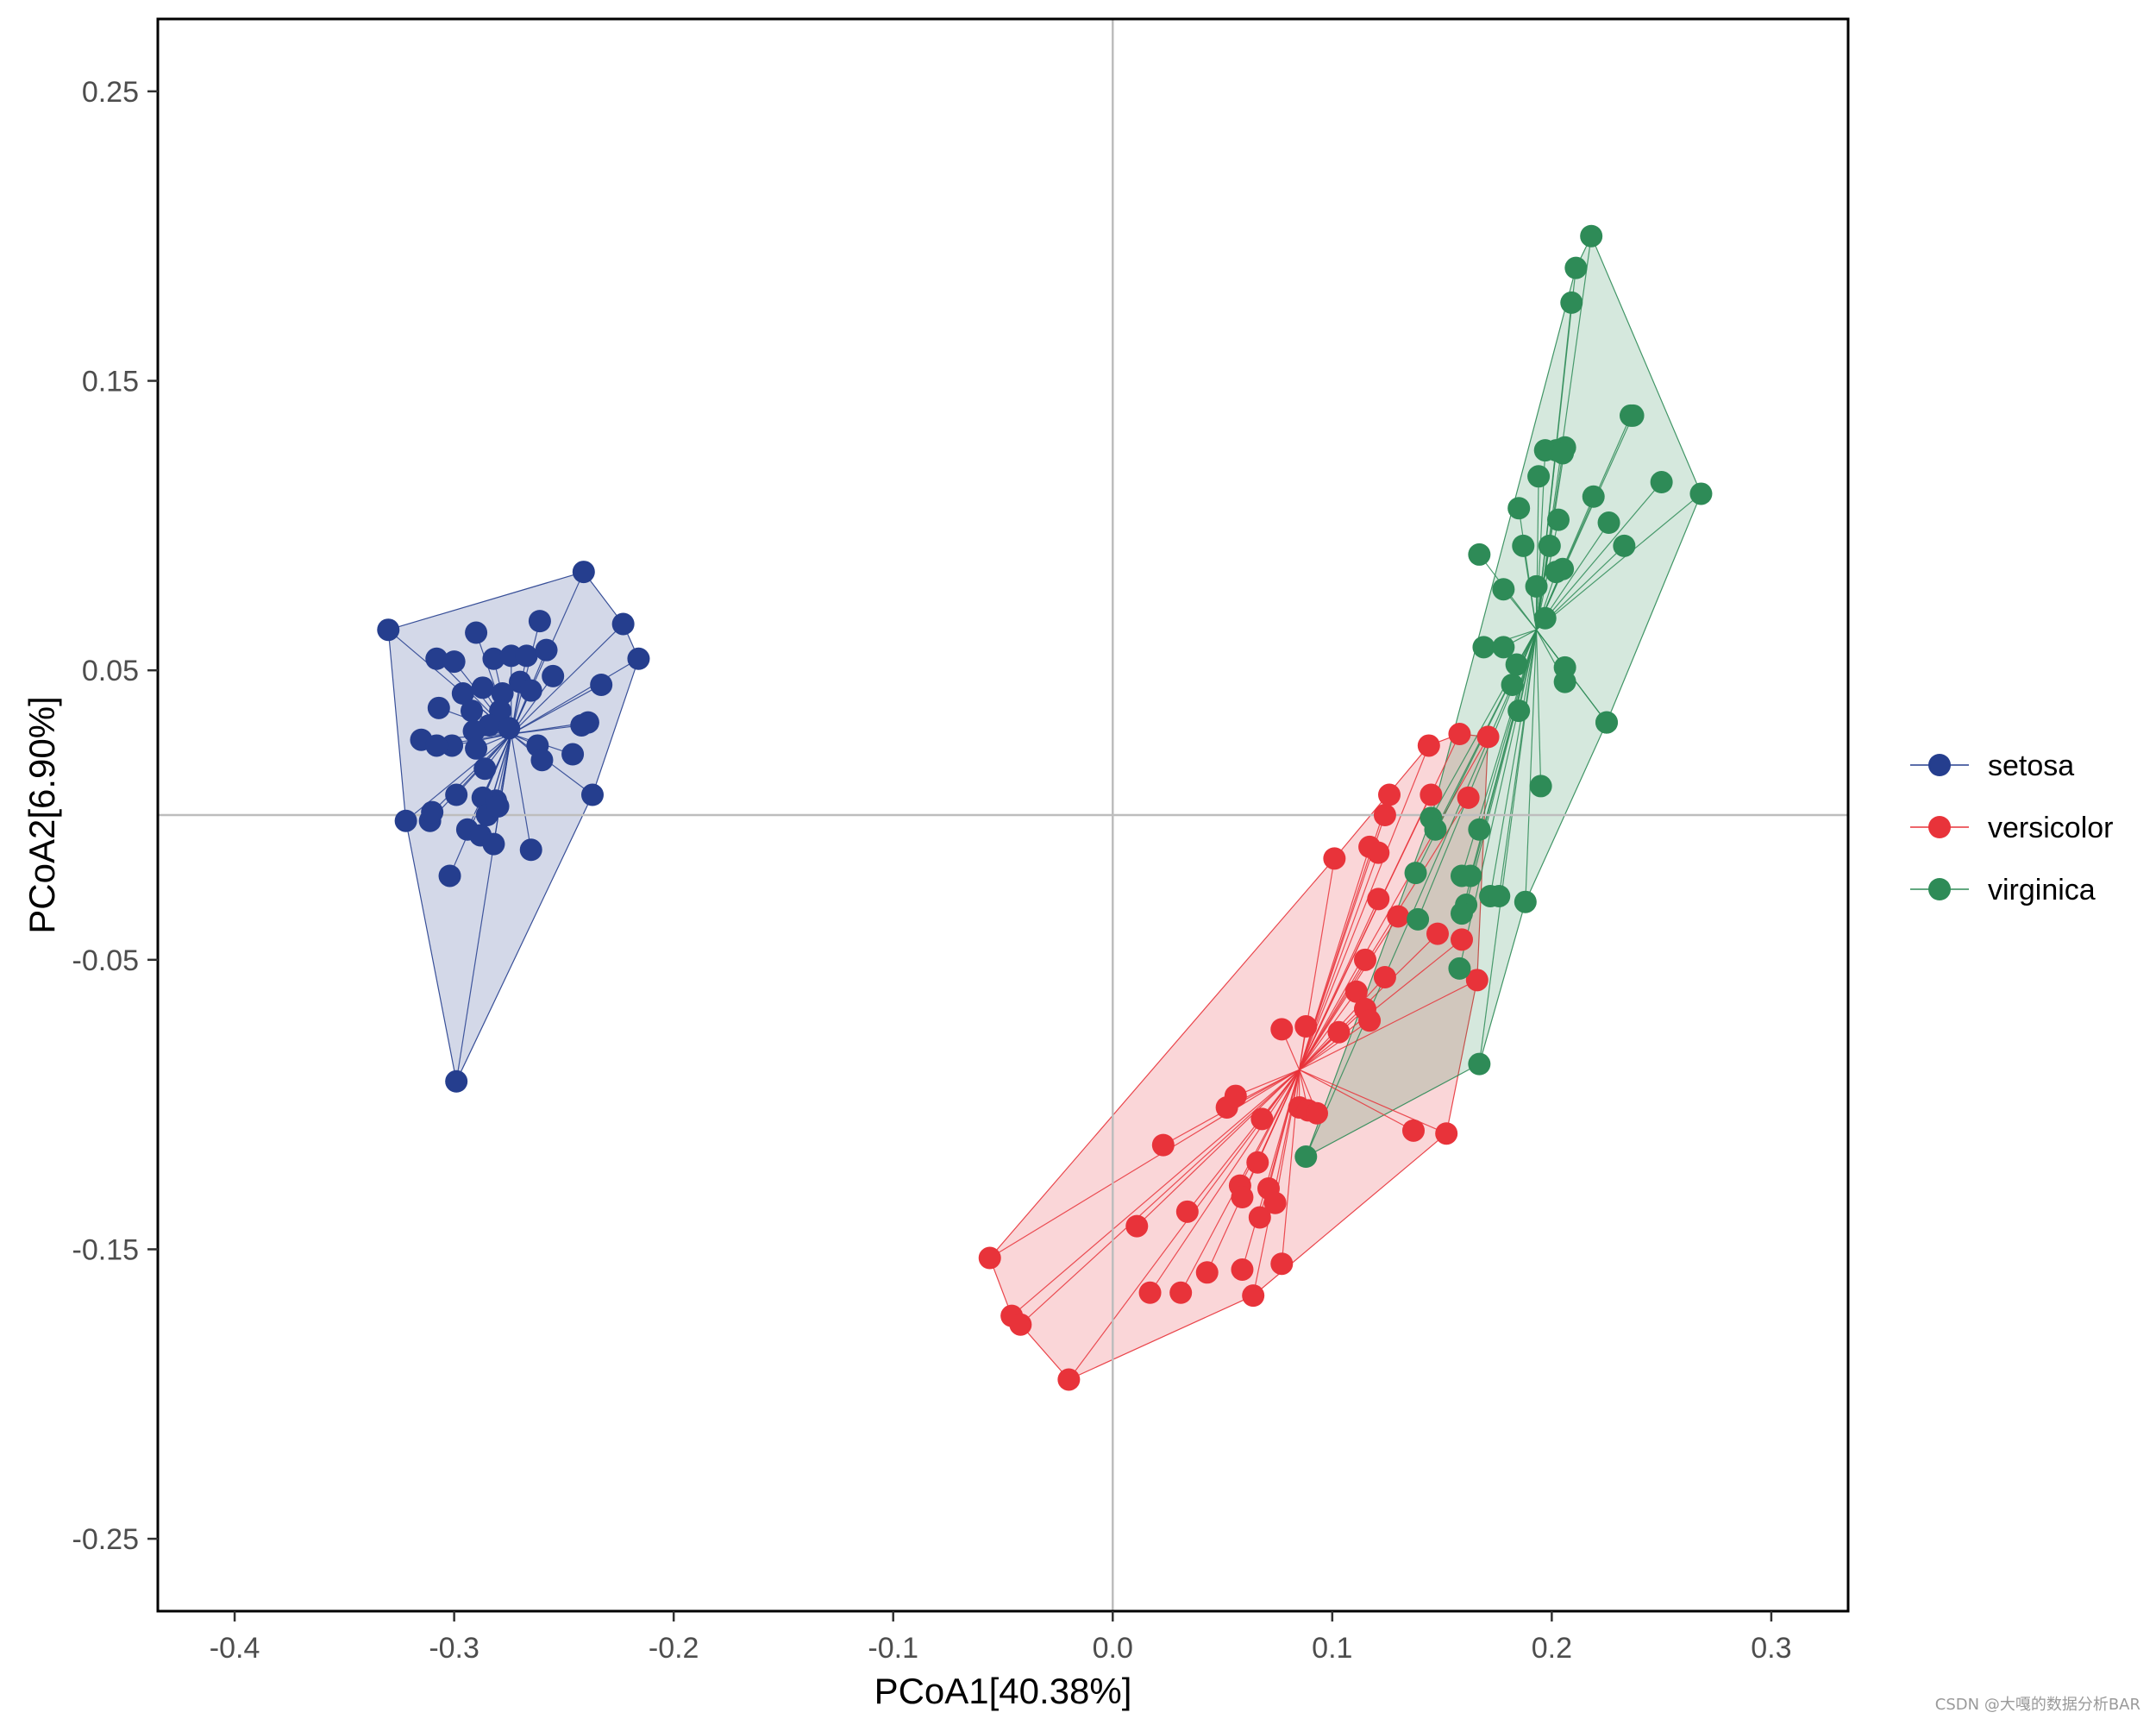  I want to click on legend-label-setosa: setosa, so click(2031, 766).